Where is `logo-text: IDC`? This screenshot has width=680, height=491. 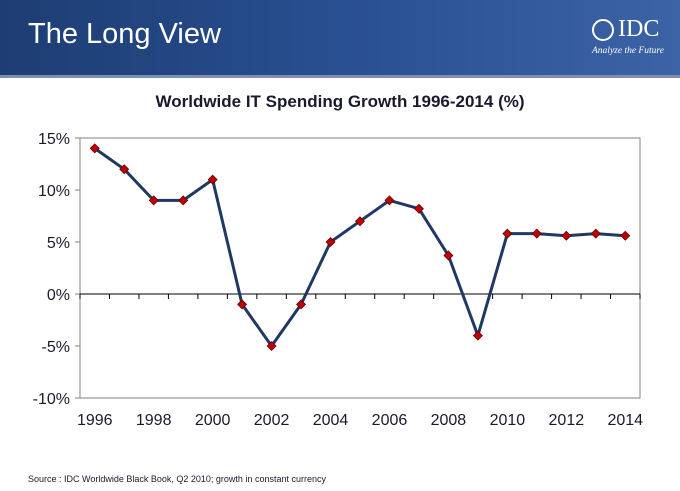 logo-text: IDC is located at coordinates (639, 29).